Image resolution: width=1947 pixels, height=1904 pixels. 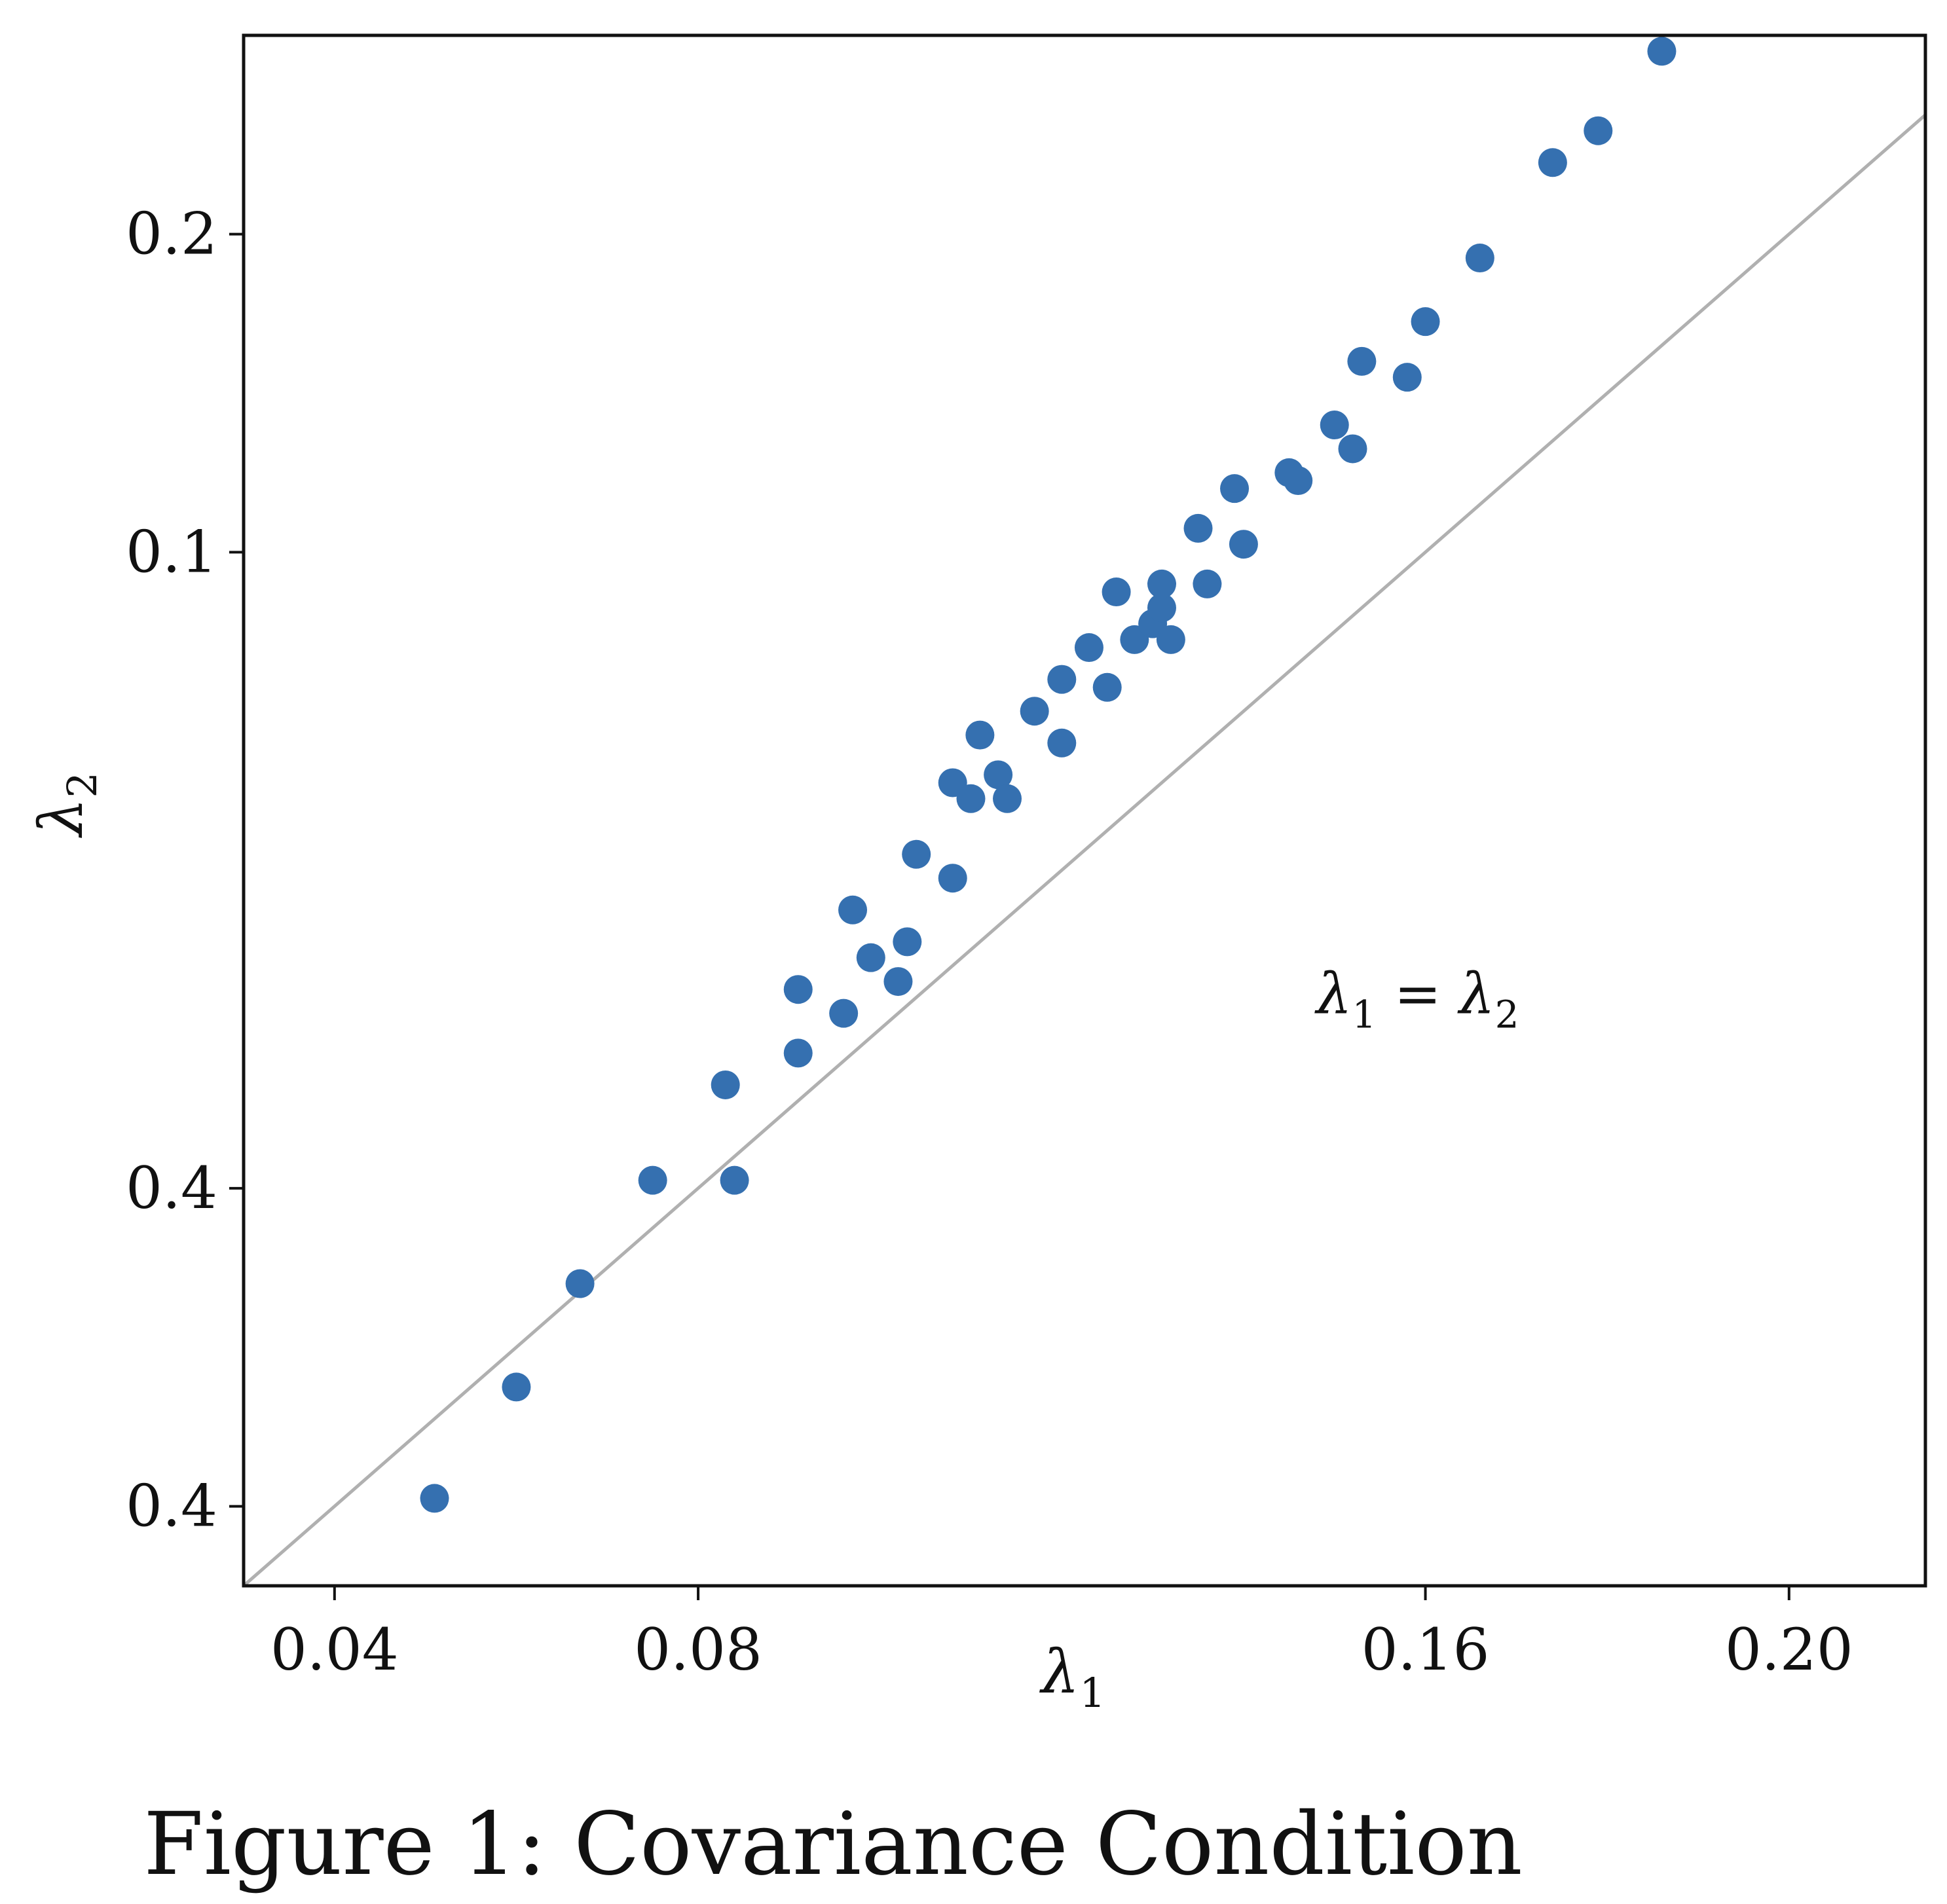 What do you see at coordinates (171, 551) in the screenshot?
I see `y-tick-label: 0.1` at bounding box center [171, 551].